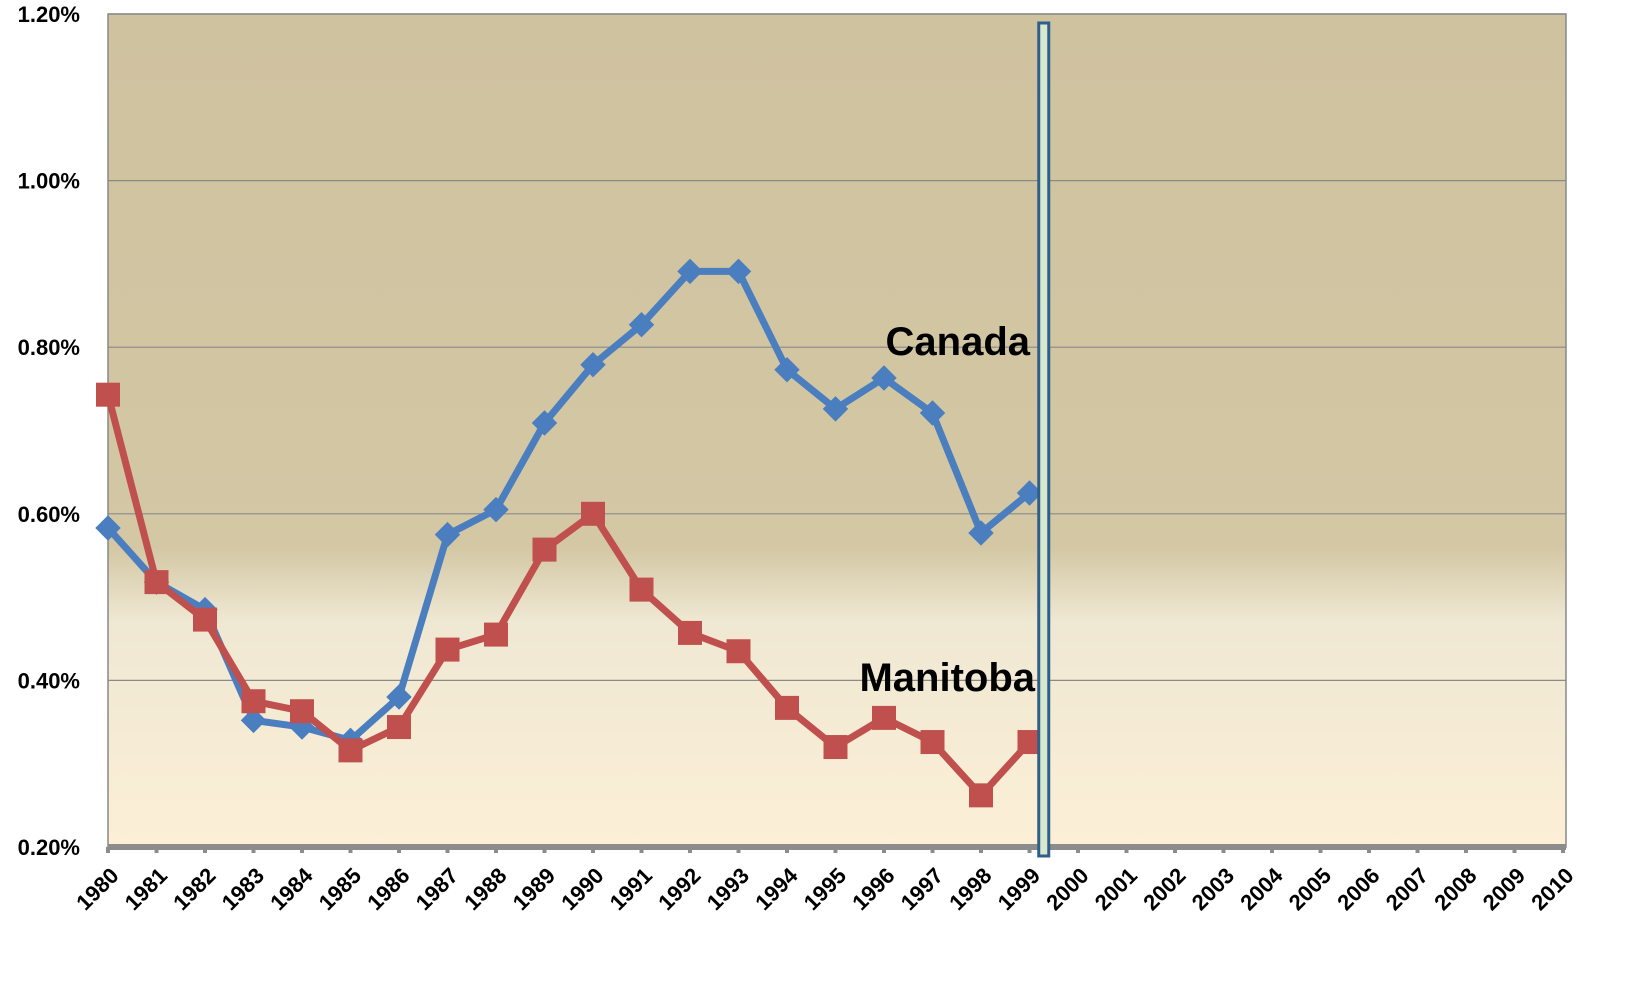 Image resolution: width=1648 pixels, height=981 pixels. I want to click on x-tick-label: 2006, so click(1358, 889).